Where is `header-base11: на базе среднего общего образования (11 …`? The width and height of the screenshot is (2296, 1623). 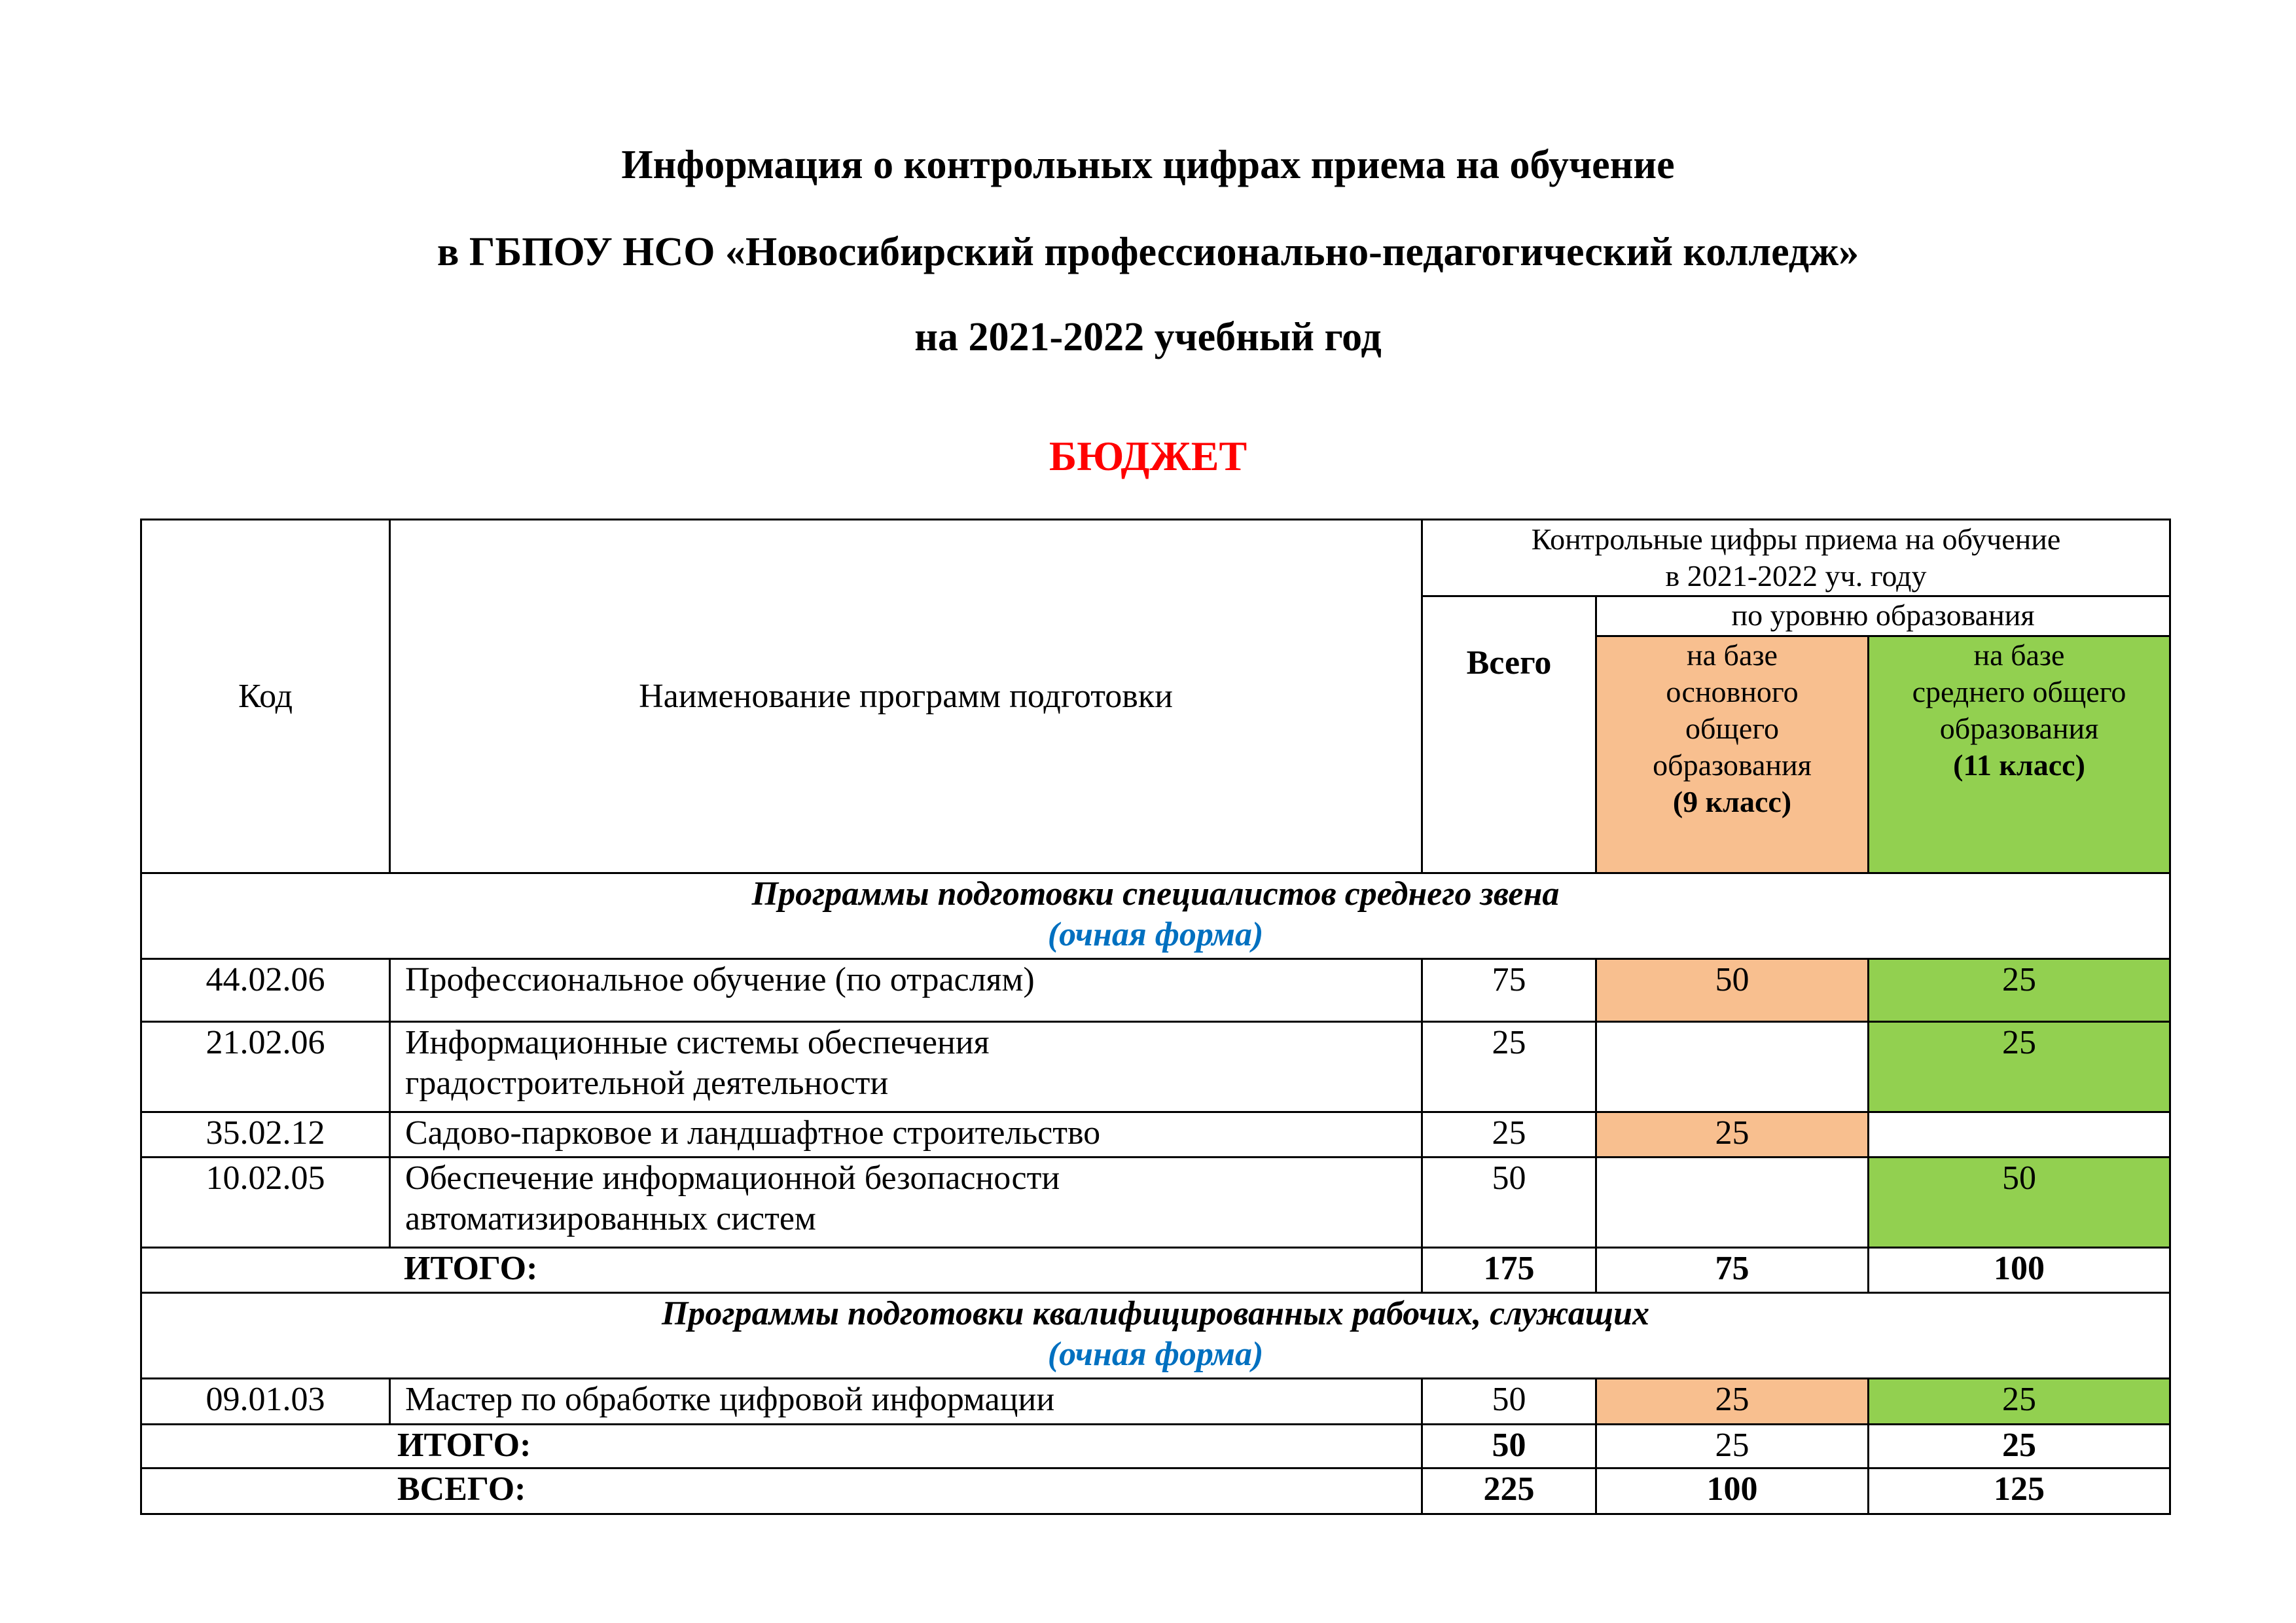
header-base11: на базе среднего общего образования (11 … is located at coordinates (2020, 754).